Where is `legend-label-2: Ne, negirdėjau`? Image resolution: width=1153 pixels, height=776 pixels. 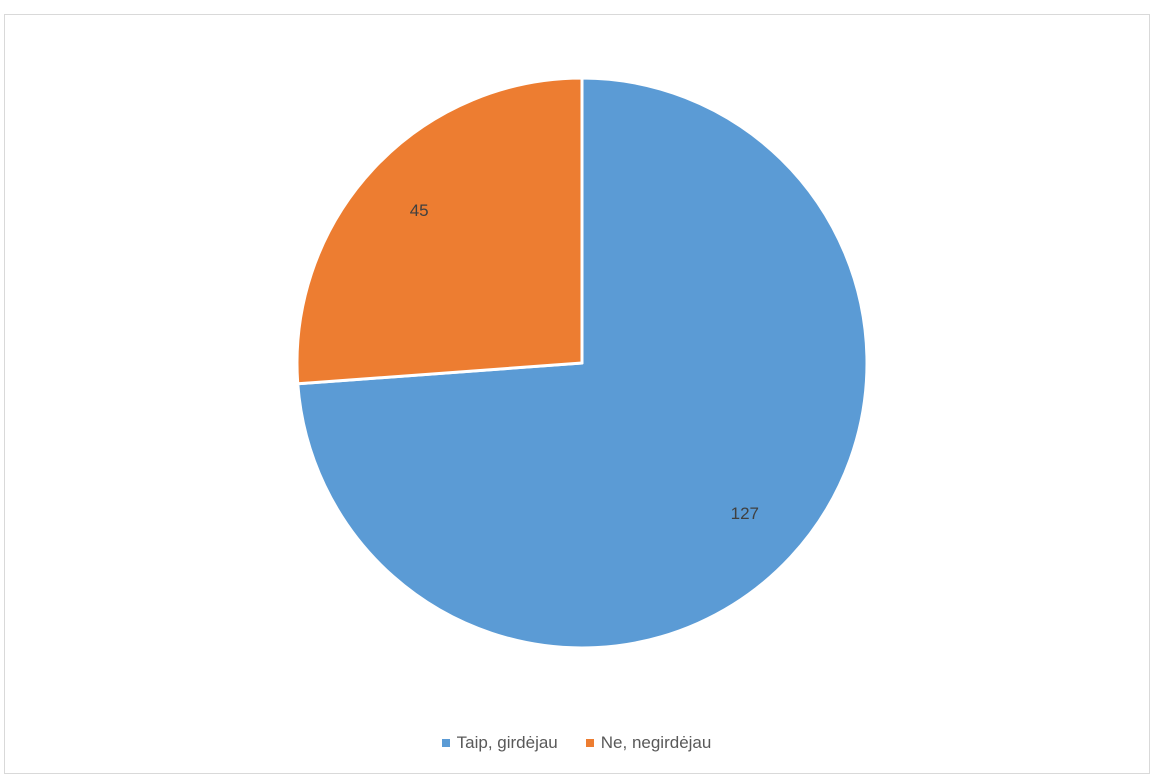
legend-label-2: Ne, negirdėjau is located at coordinates (656, 742).